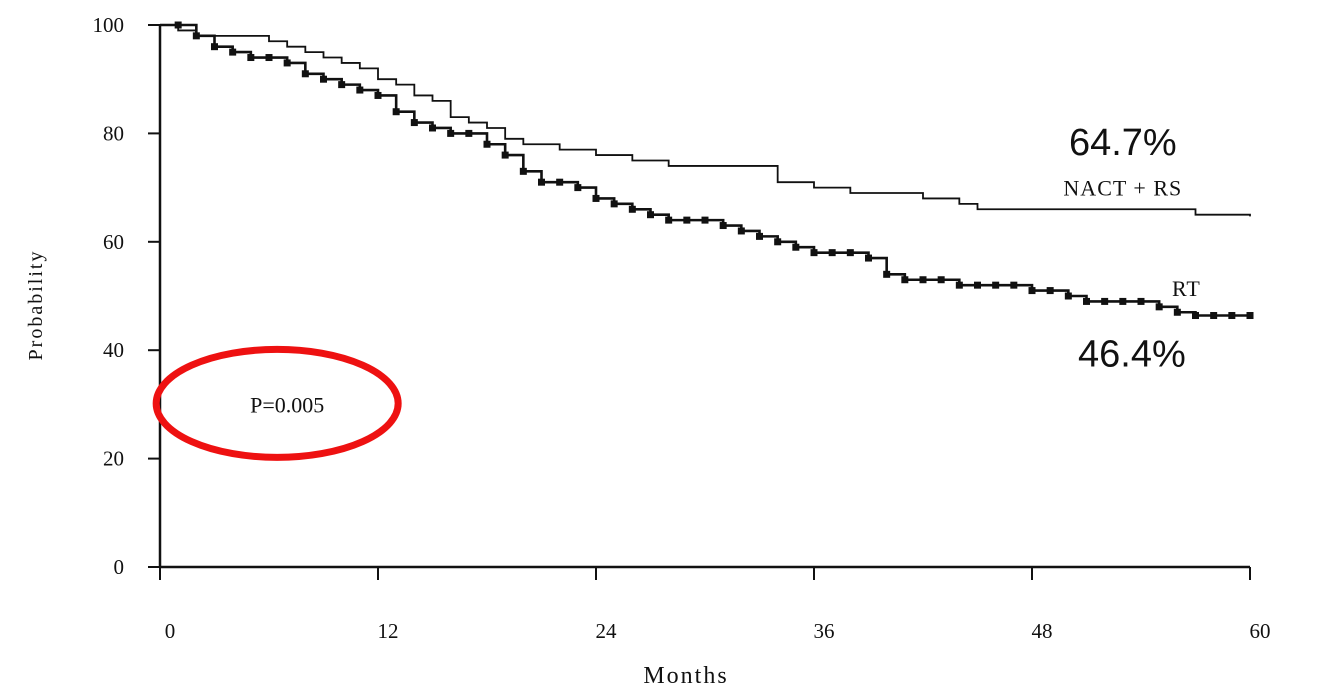  I want to click on x-tick-label: 24, so click(607, 631).